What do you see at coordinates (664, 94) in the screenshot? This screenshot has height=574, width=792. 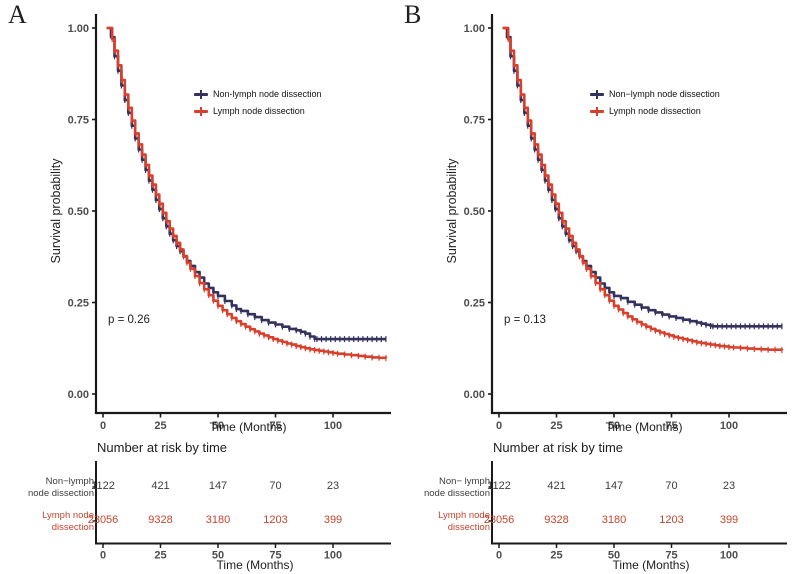 I see `legend-label: Non−lymph node dissection` at bounding box center [664, 94].